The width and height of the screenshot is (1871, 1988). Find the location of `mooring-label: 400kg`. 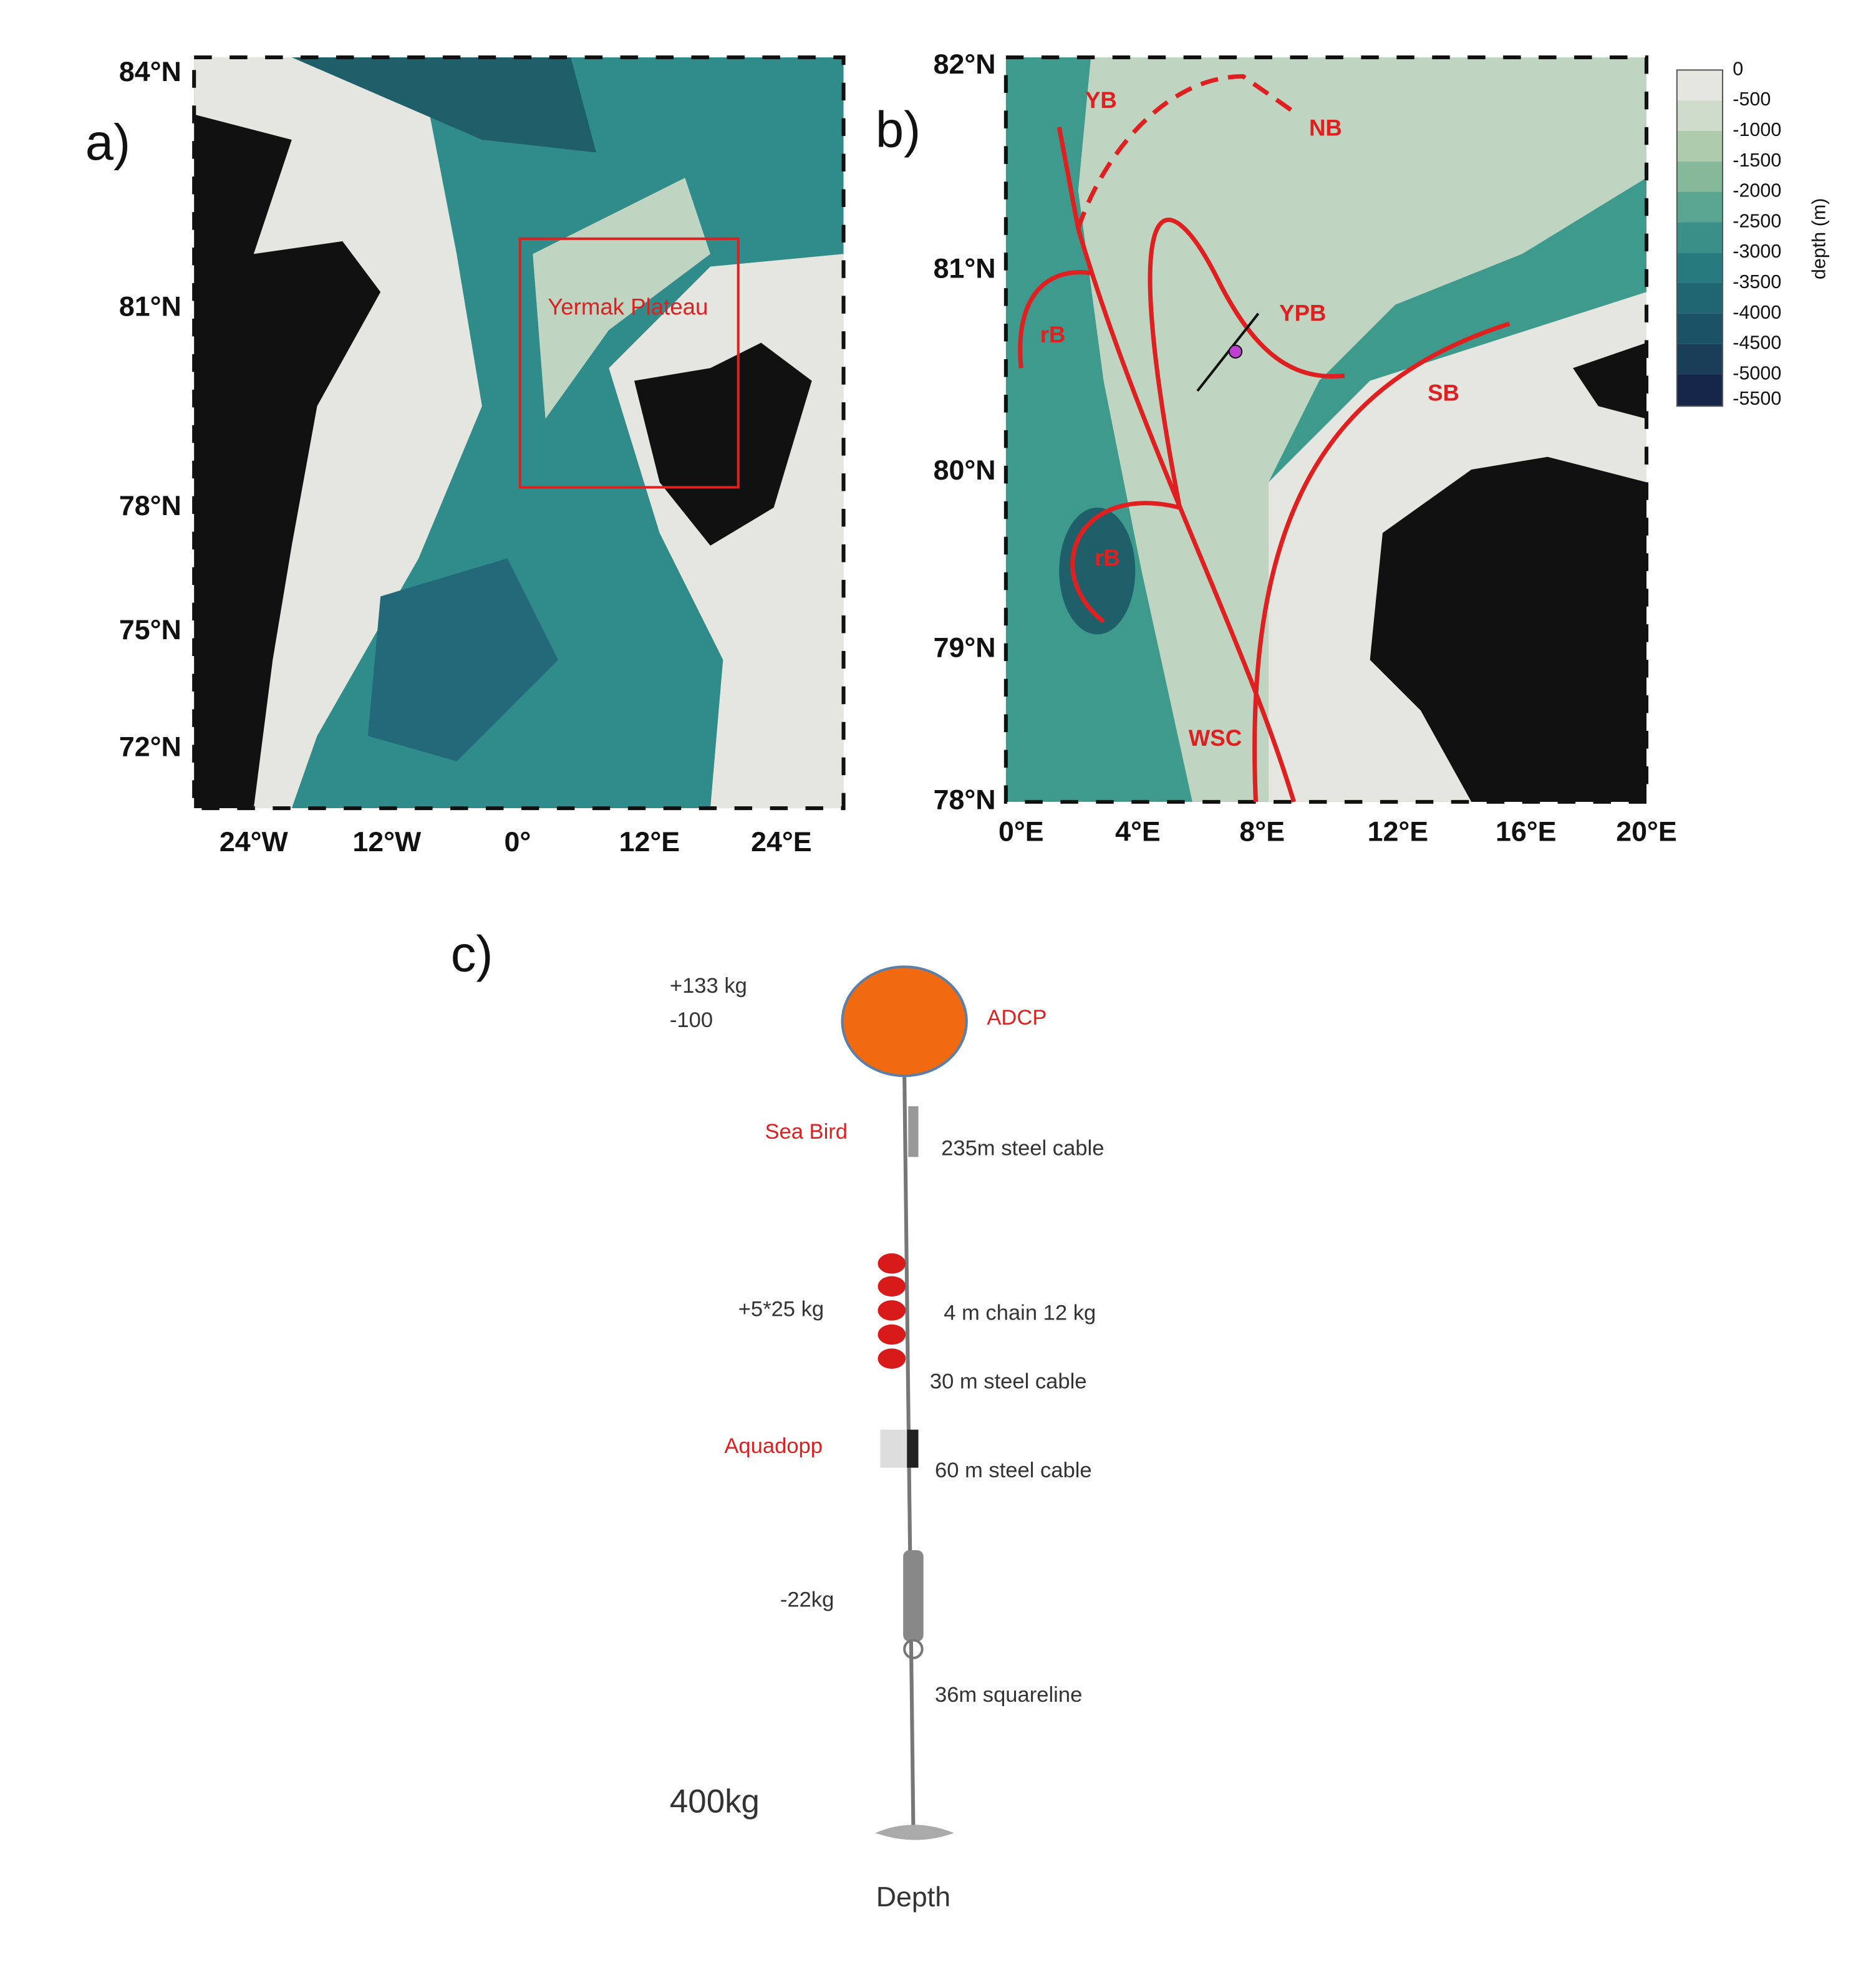

mooring-label: 400kg is located at coordinates (715, 1801).